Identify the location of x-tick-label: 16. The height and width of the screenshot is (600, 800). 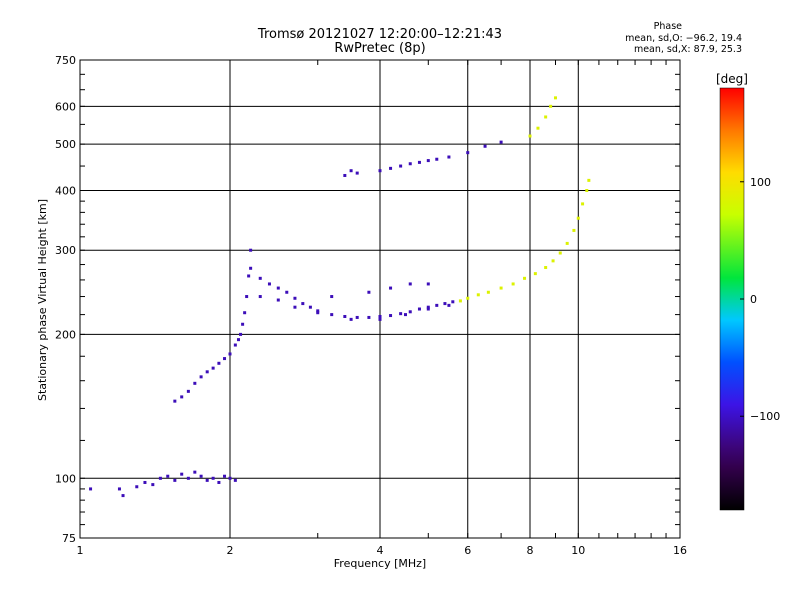
(680, 550).